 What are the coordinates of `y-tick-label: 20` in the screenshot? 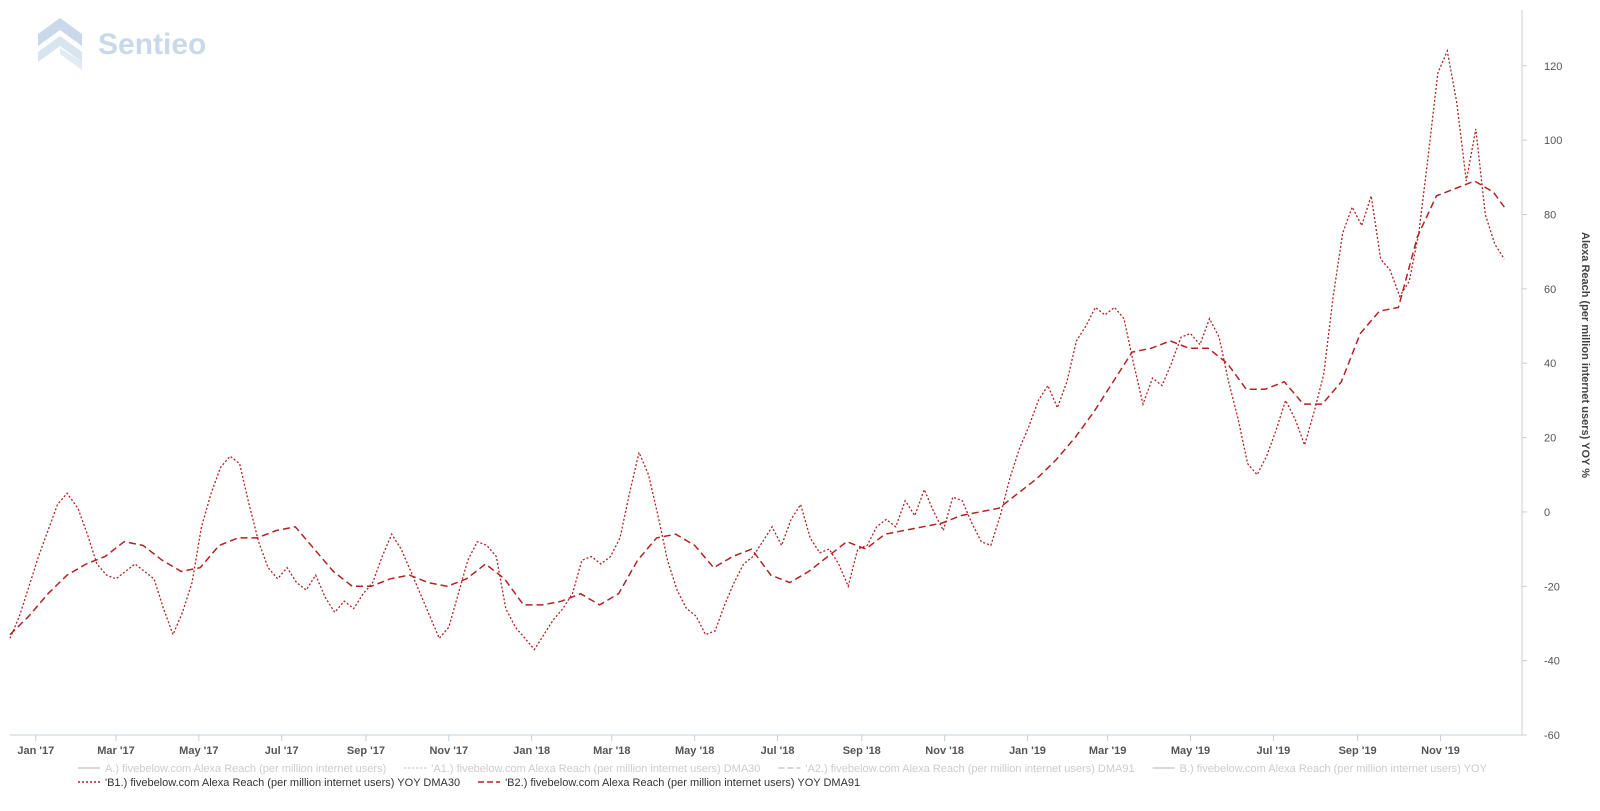 It's located at (1550, 439).